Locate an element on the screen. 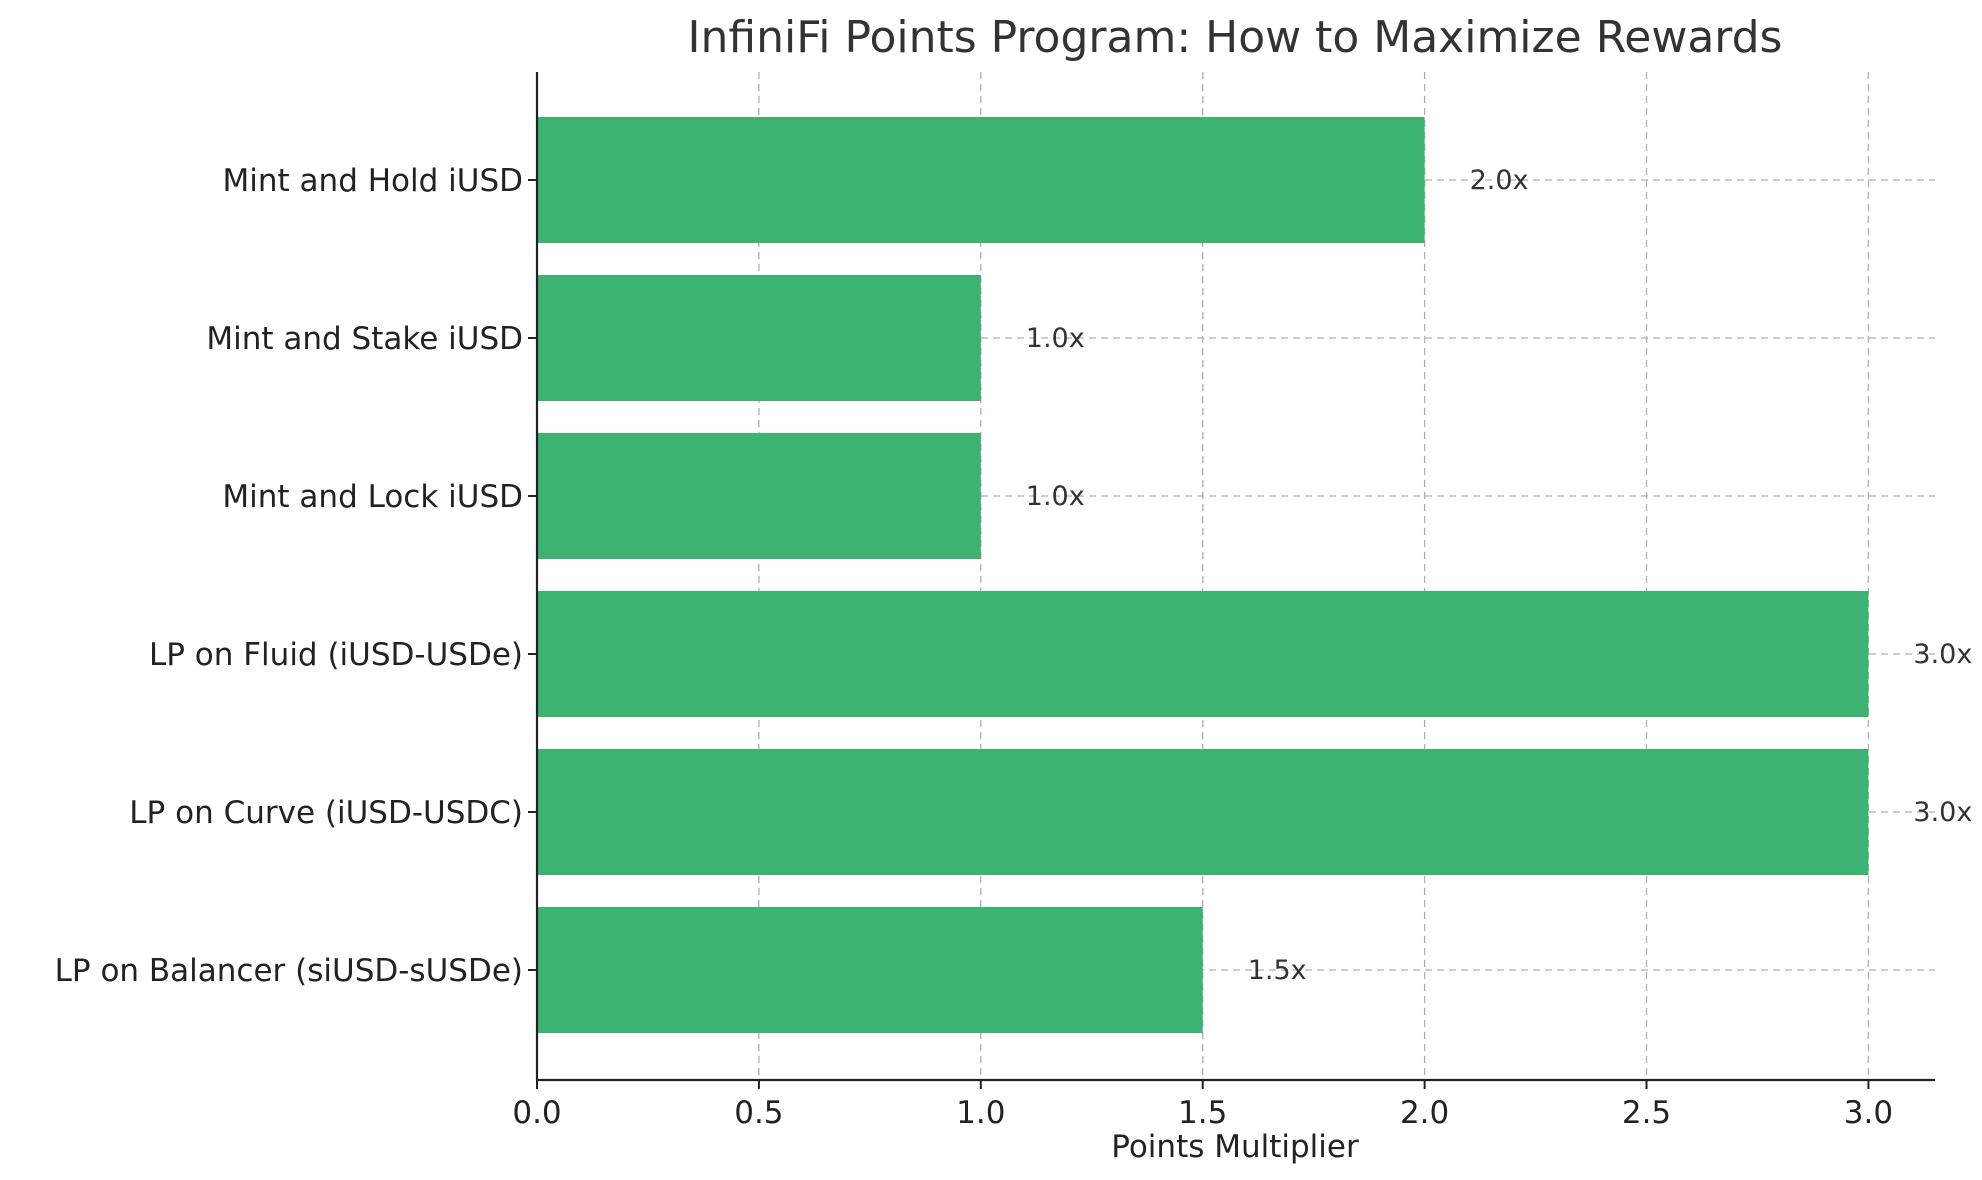 This screenshot has width=1982, height=1180. x-axis-tick-labels: 0.0 0.5 1.0 1.5 2.0 2.5 3.0 is located at coordinates (1202, 1113).